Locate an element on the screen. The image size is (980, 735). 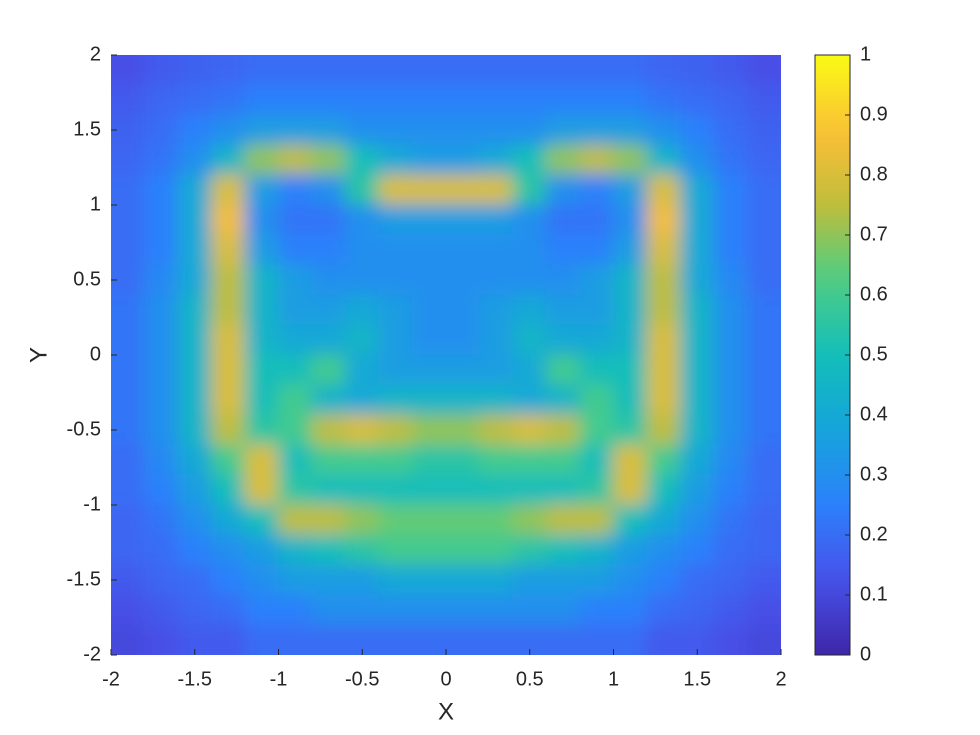
y-tick-label: 2 is located at coordinates (95, 54).